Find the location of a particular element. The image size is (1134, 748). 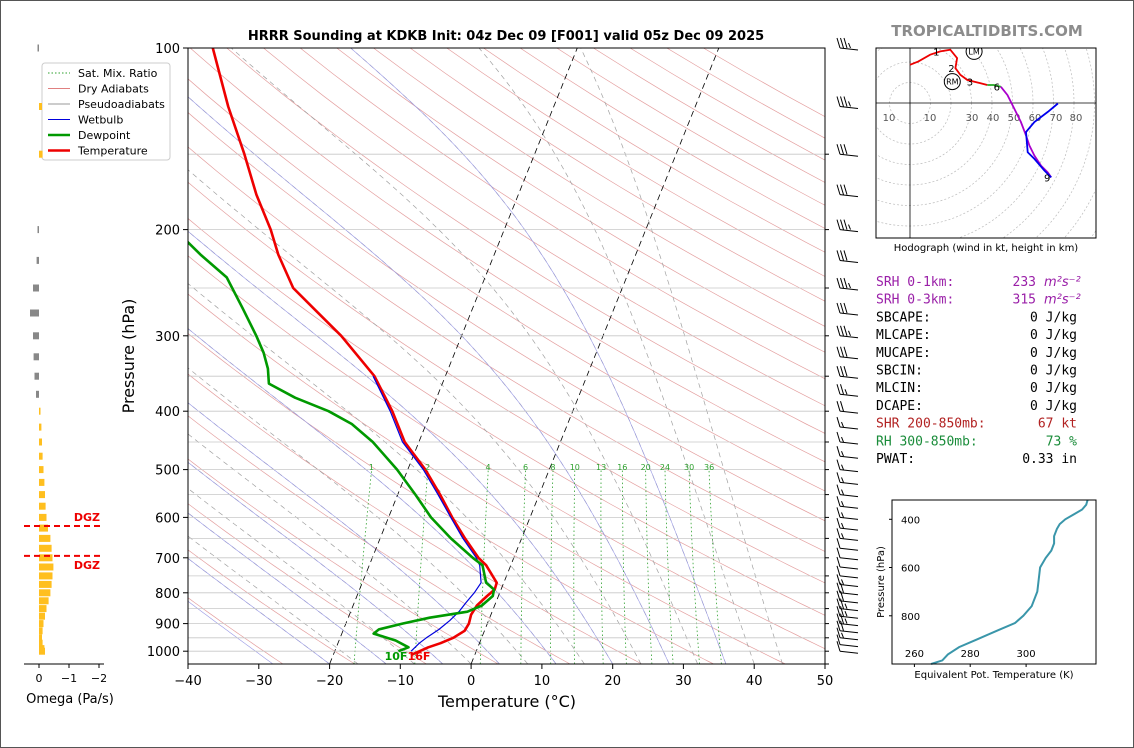

y-tick-label: 500 is located at coordinates (167, 471).